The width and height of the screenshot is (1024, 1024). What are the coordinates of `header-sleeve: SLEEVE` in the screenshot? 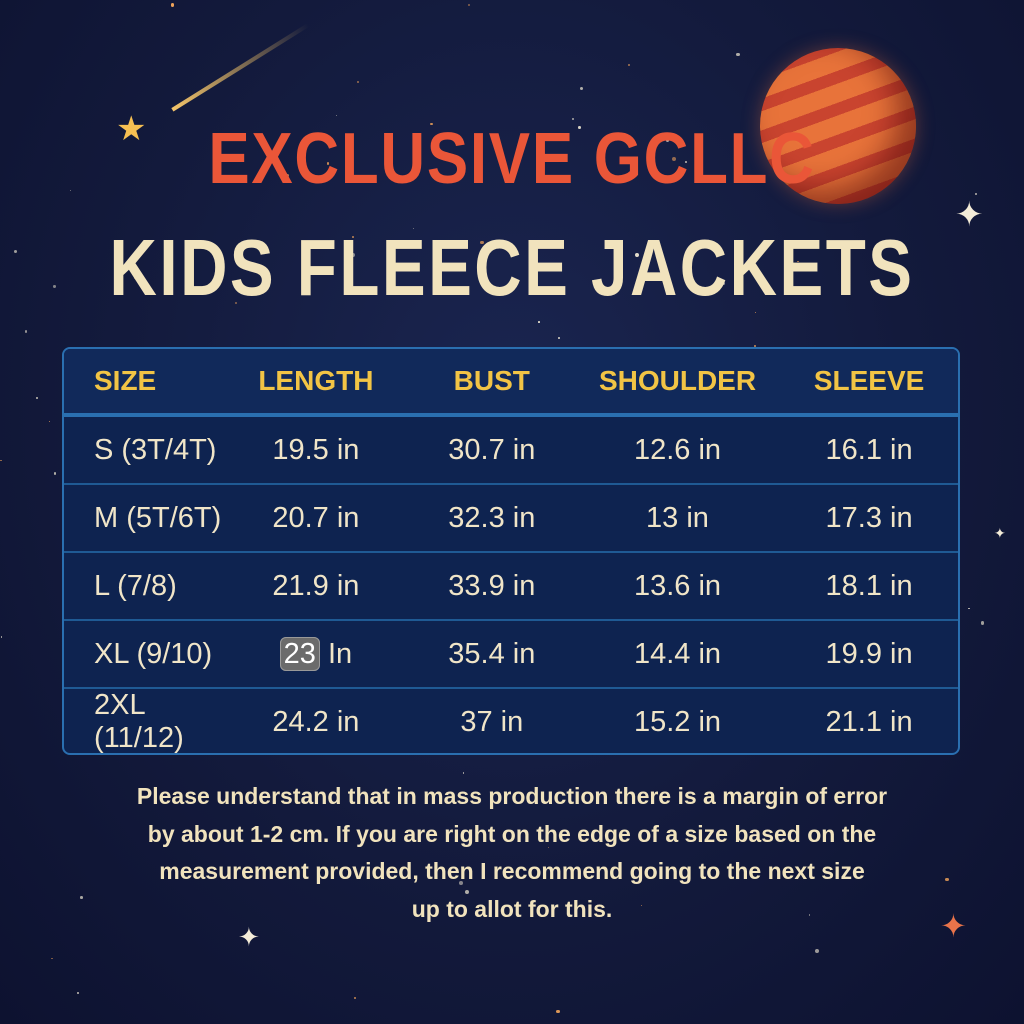 It's located at (869, 380).